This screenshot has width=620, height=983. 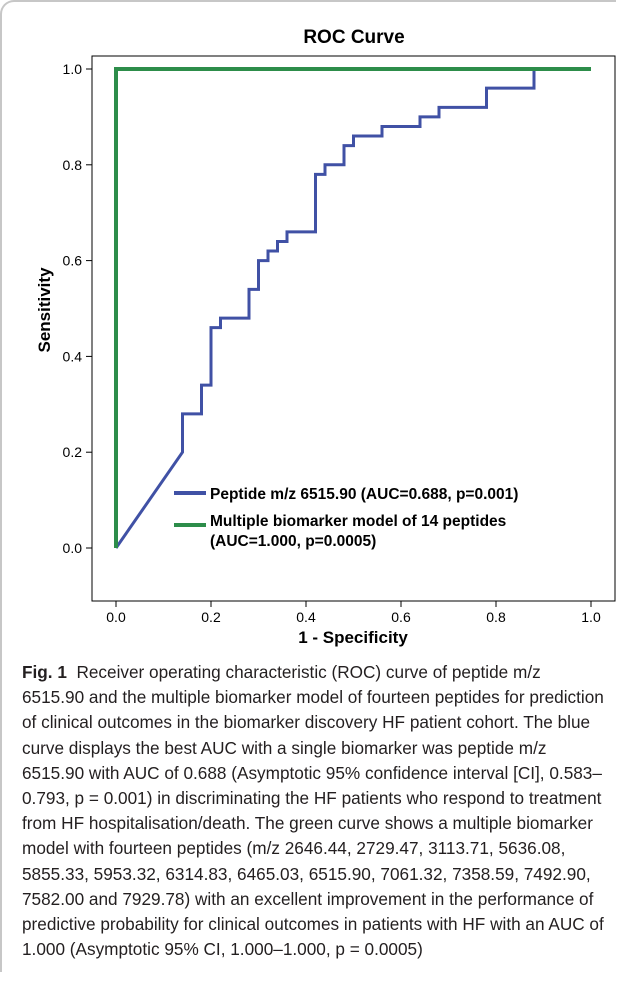 I want to click on chart-title: ROC Curve, so click(x=353, y=37).